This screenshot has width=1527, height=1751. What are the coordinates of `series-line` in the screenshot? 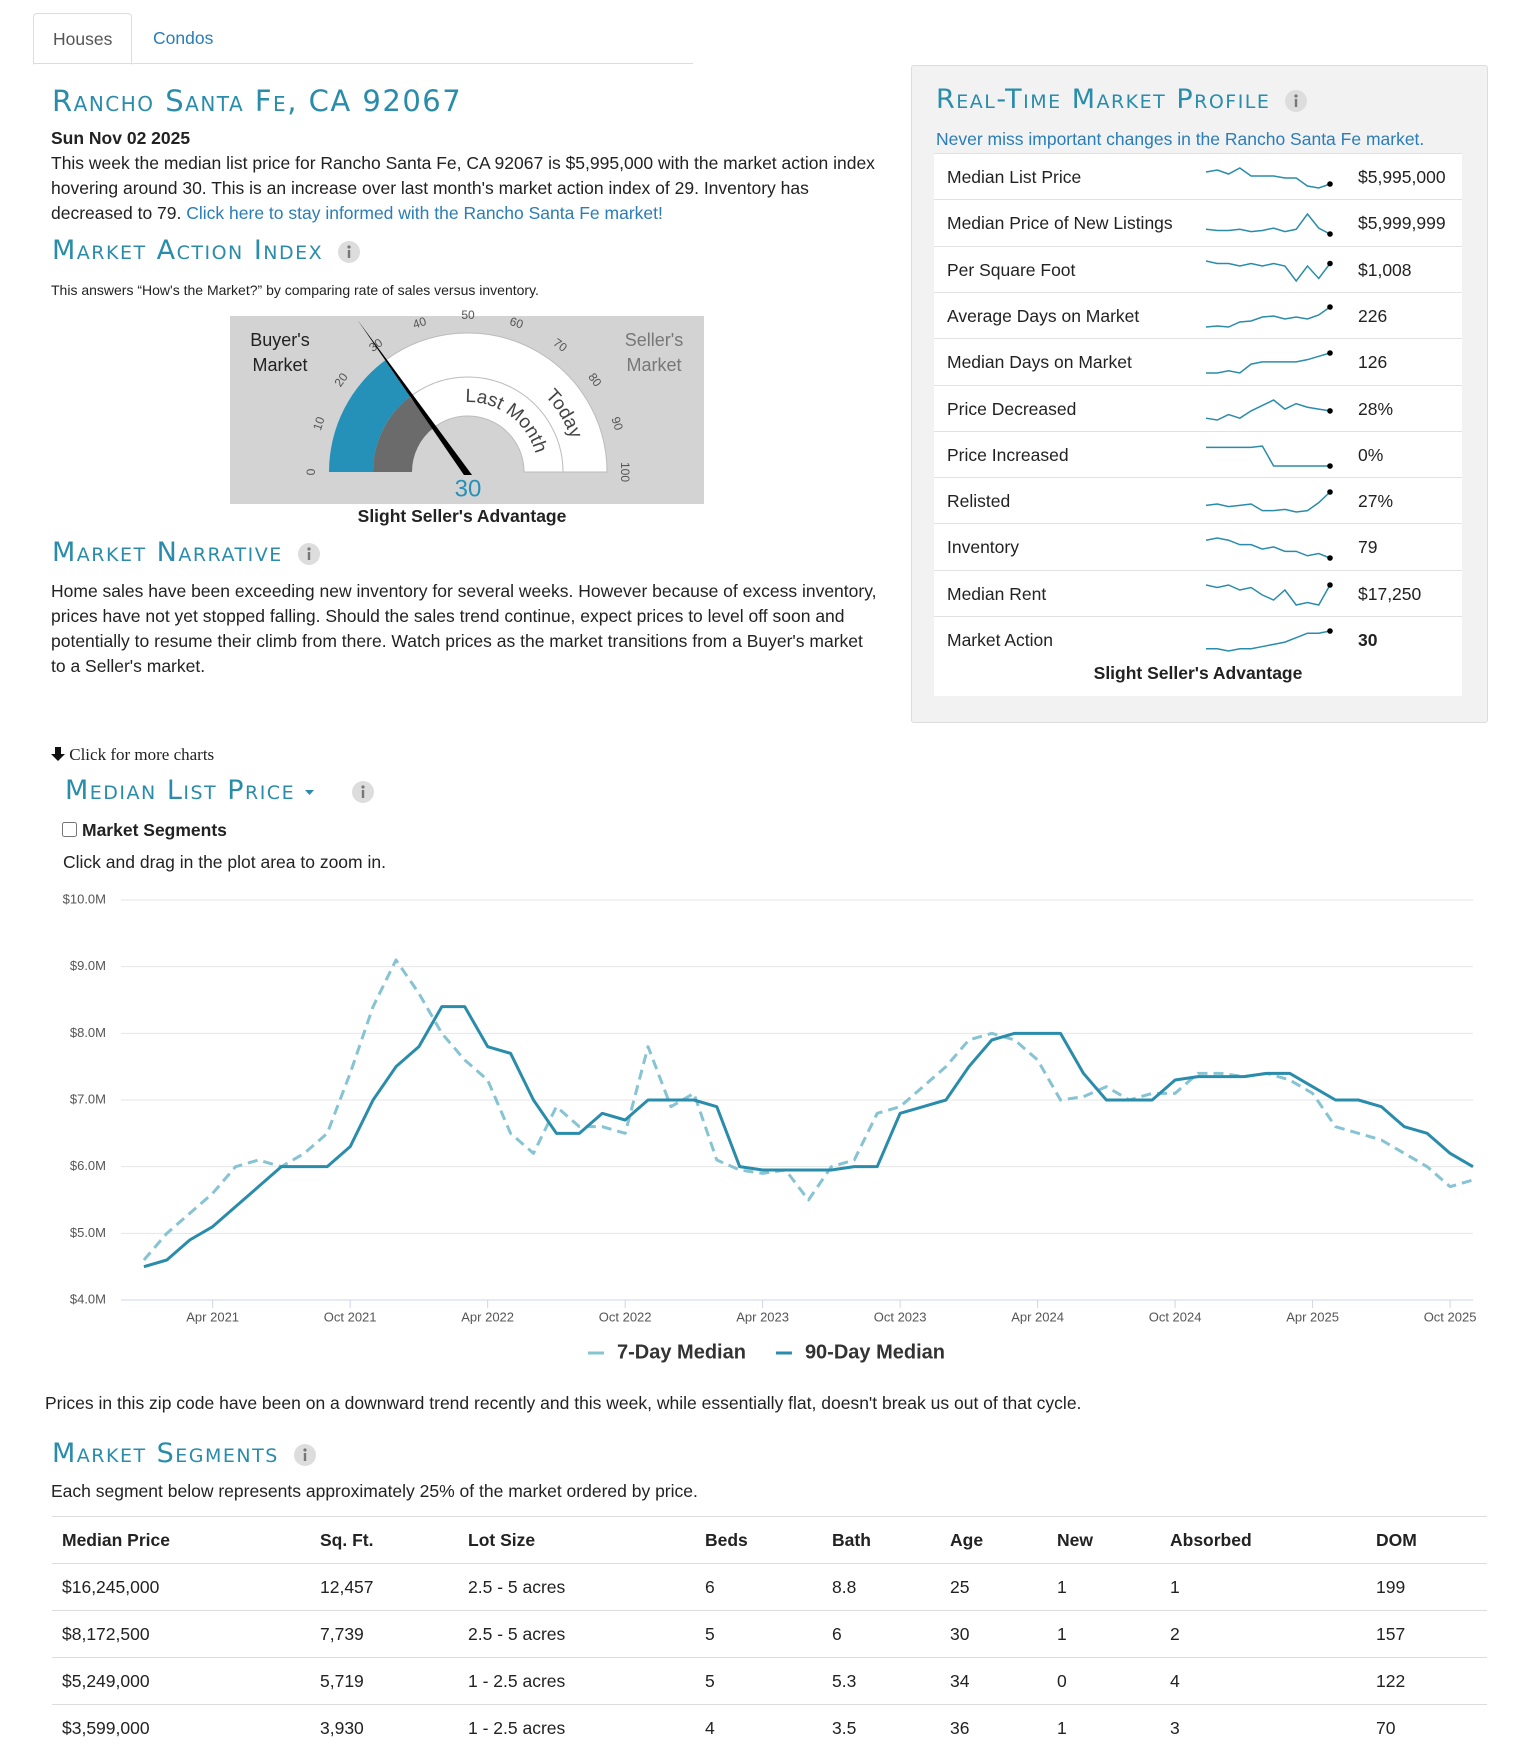 It's located at (808, 1110).